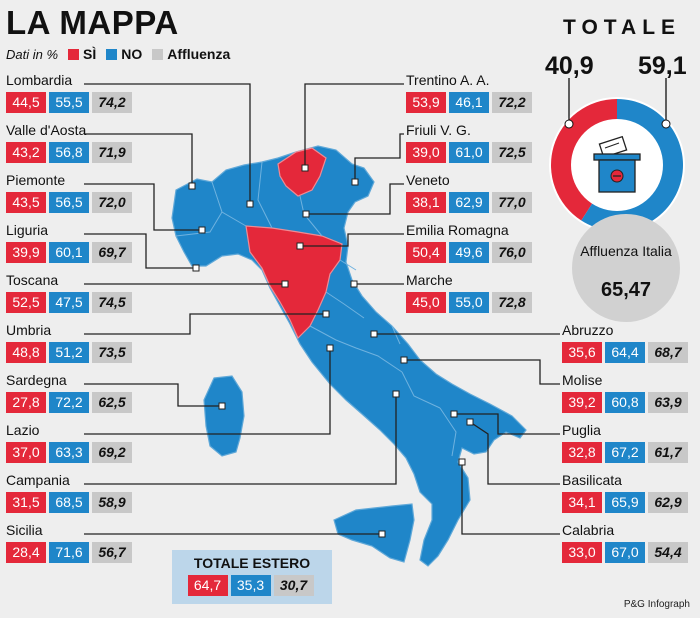 This screenshot has width=700, height=618. Describe the element at coordinates (656, 604) in the screenshot. I see `credit: P&G Infograph` at that location.